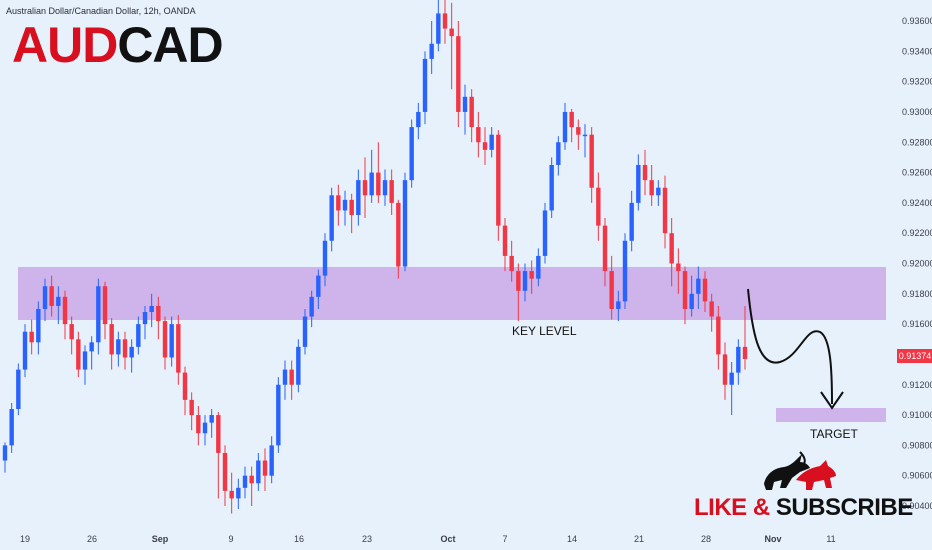 The height and width of the screenshot is (550, 932). I want to click on subscribe-text: SUBSCRIBE, so click(844, 507).